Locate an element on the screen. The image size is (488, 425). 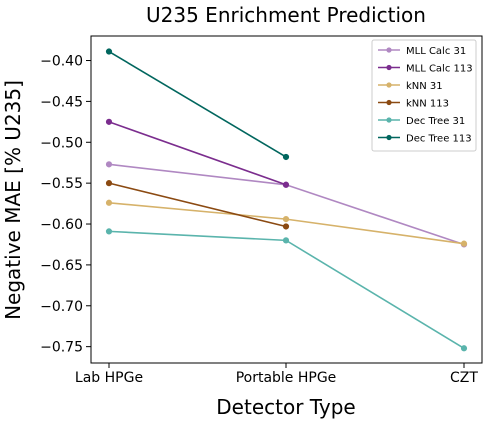
legend-label: Dec Tree 113 is located at coordinates (439, 139).